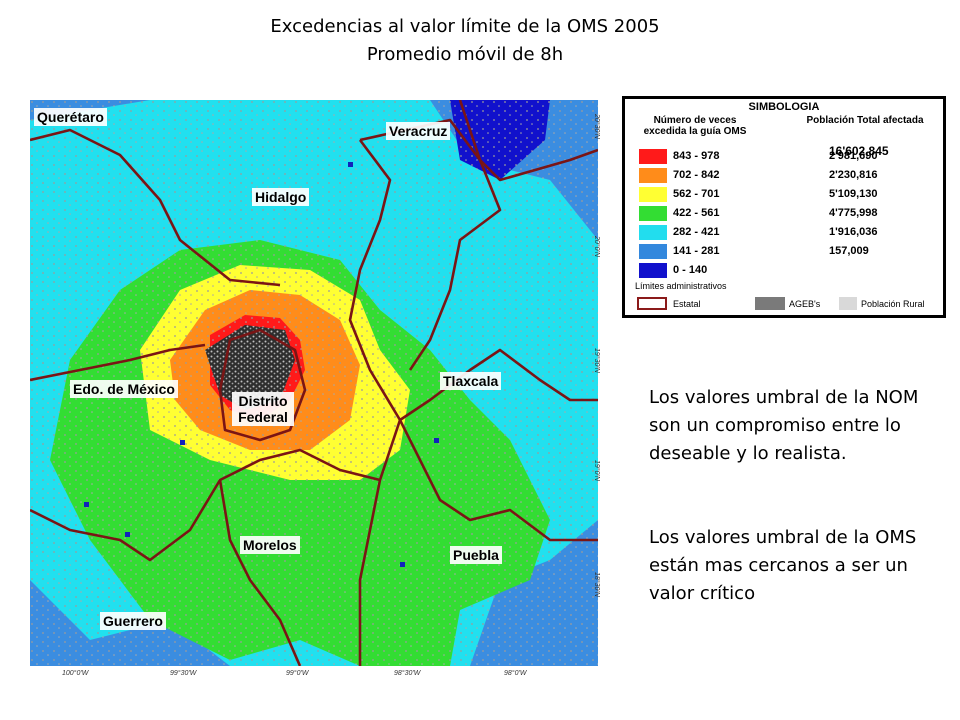 Image resolution: width=960 pixels, height=720 pixels. I want to click on legend-rural-label: Población Rural, so click(893, 304).